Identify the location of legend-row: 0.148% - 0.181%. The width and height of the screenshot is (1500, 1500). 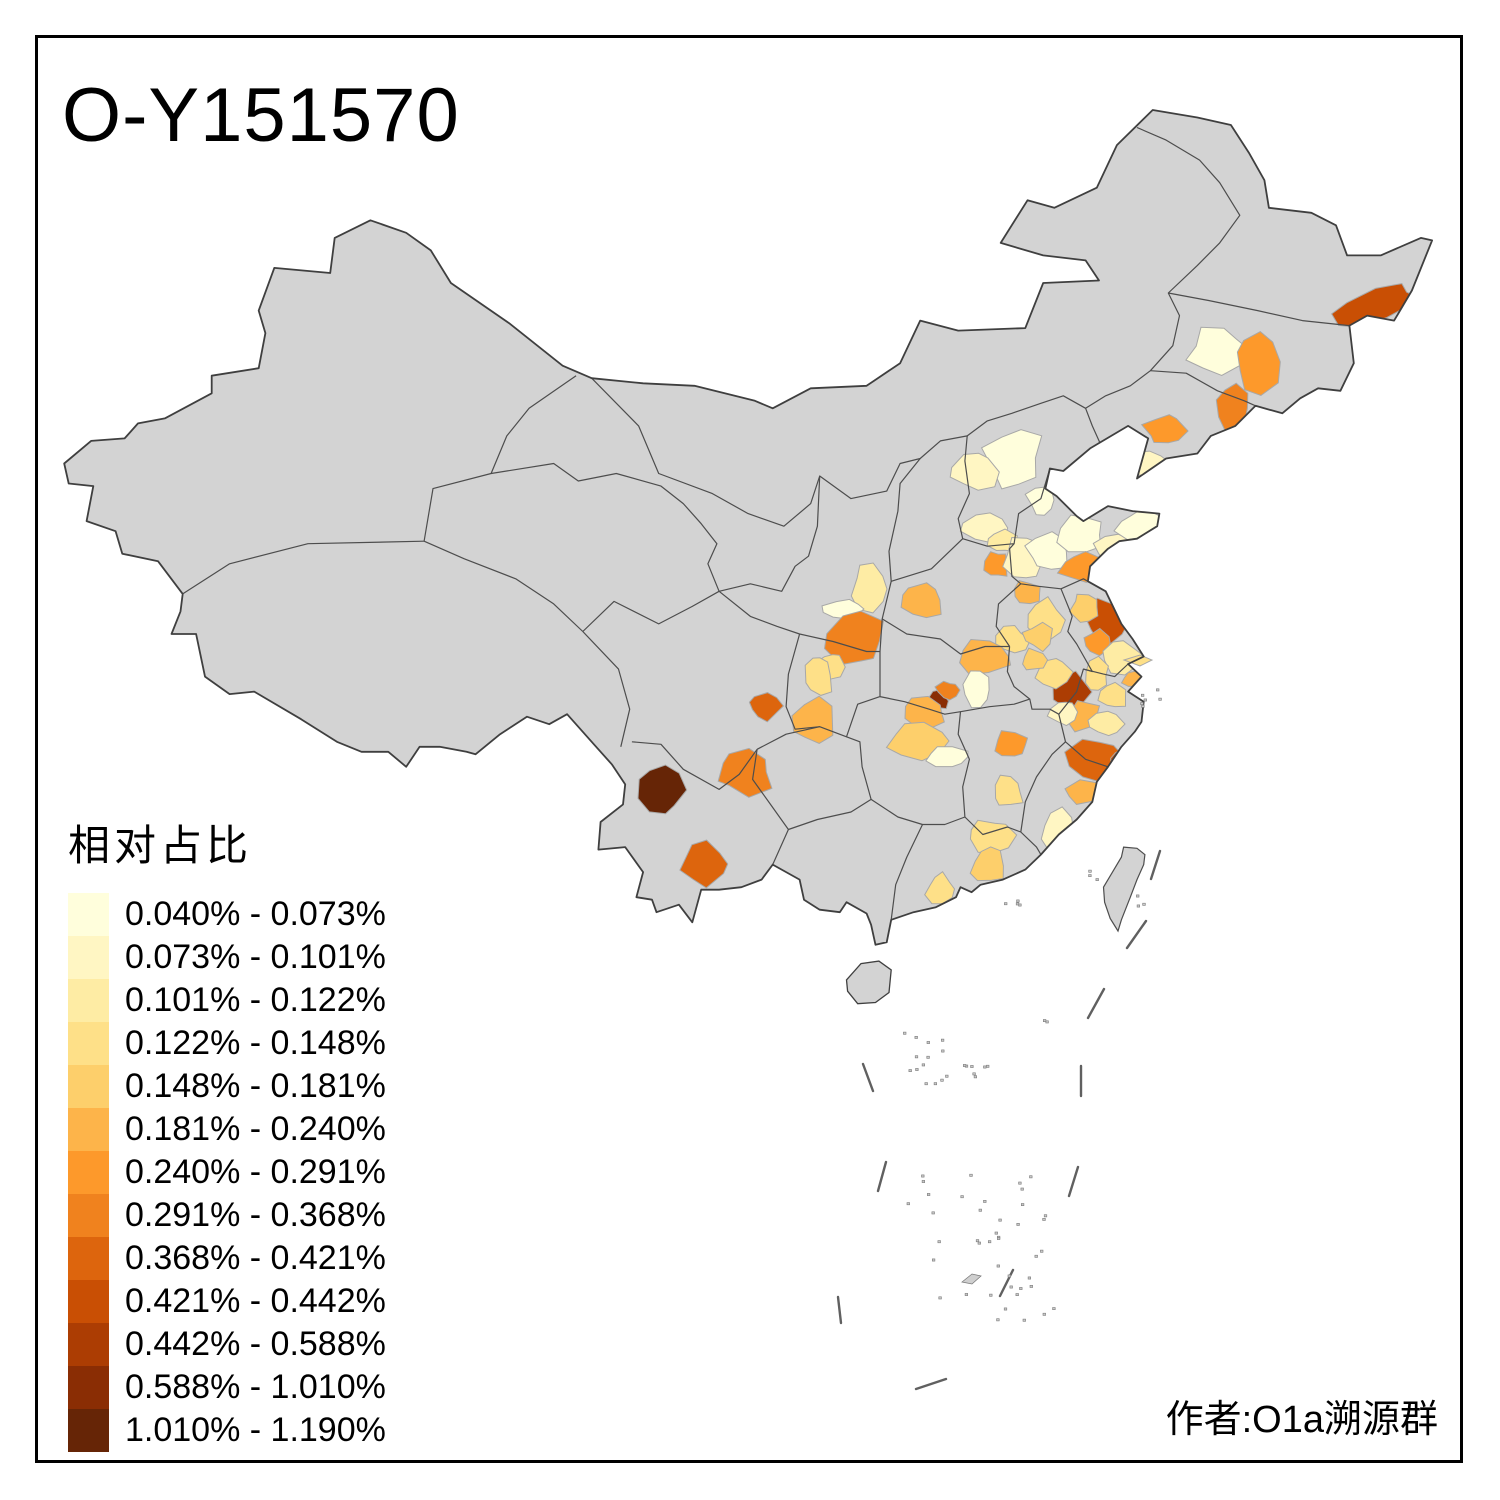
(227, 1086).